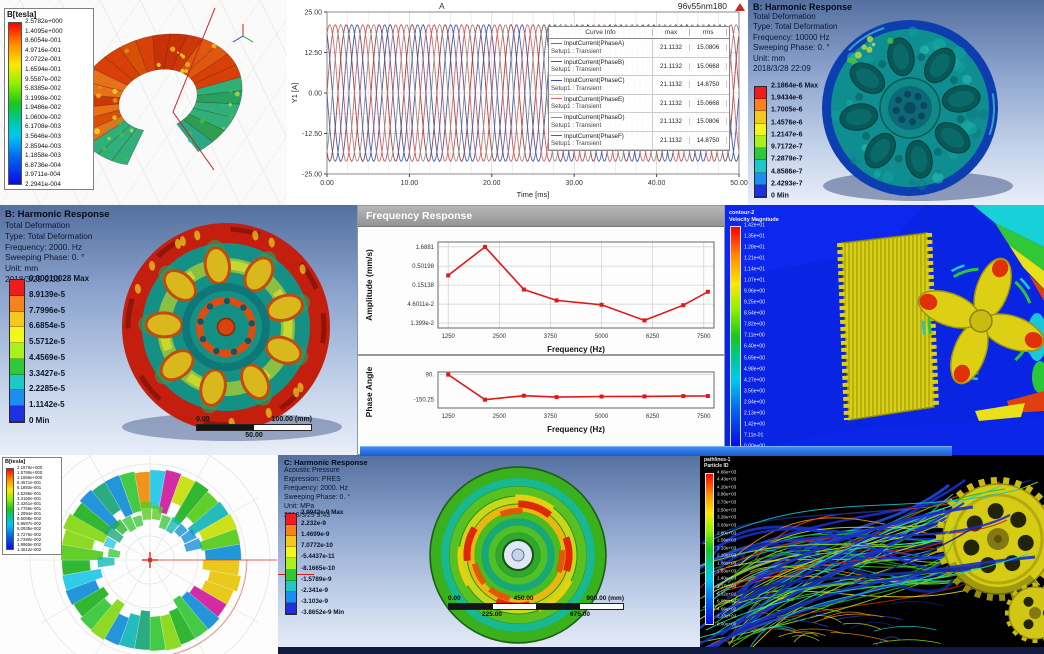  Describe the element at coordinates (518, 555) in the screenshot. I see `acoustic-disc-render` at that location.